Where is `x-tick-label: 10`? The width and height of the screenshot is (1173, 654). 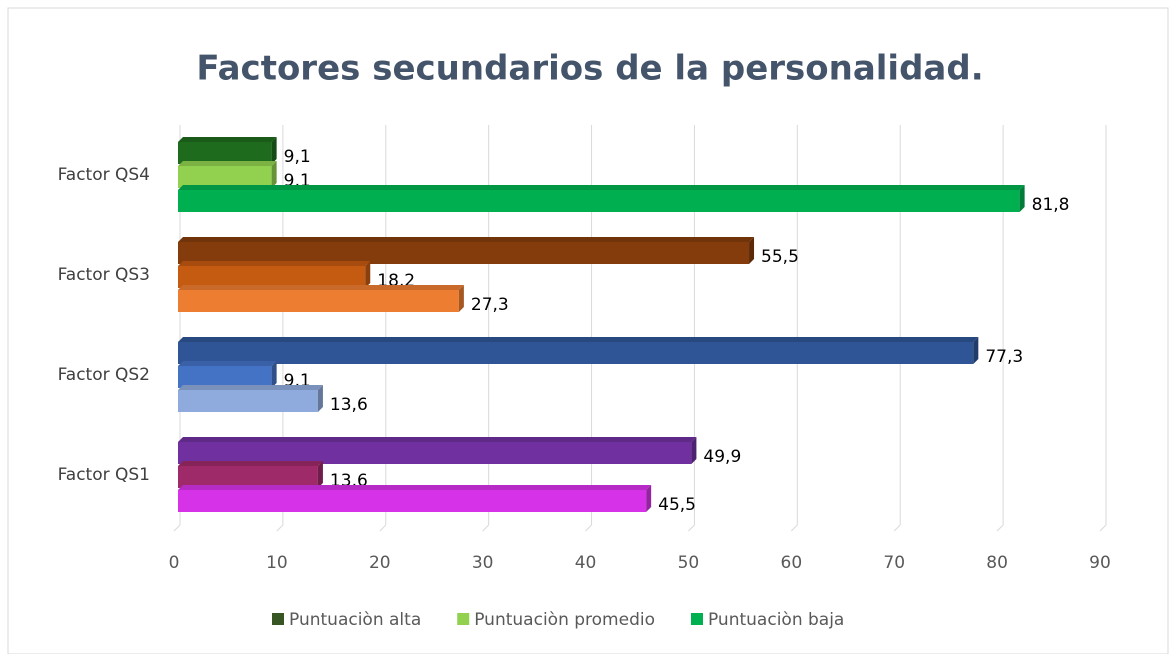 x-tick-label: 10 is located at coordinates (277, 563).